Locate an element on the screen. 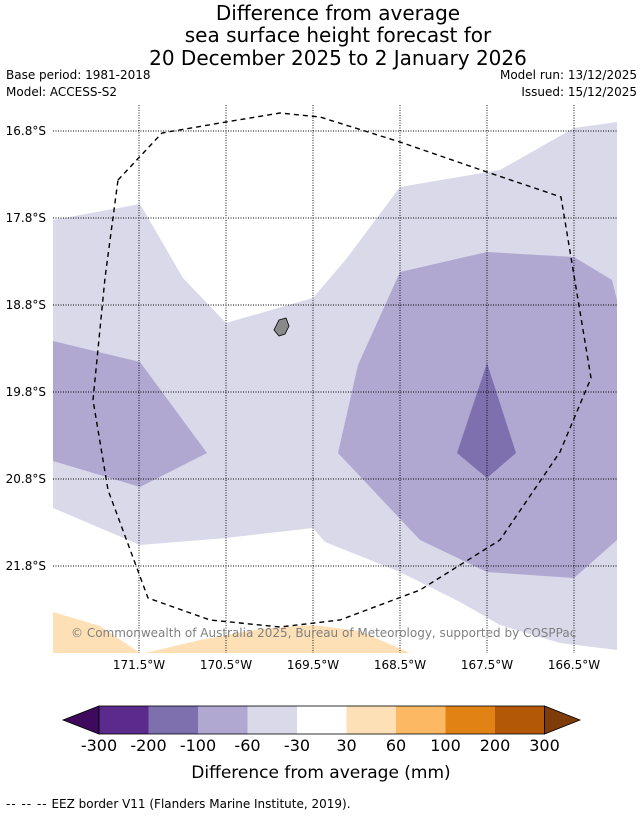 This screenshot has width=644, height=816. colorbar-extension-low is located at coordinates (80, 720).